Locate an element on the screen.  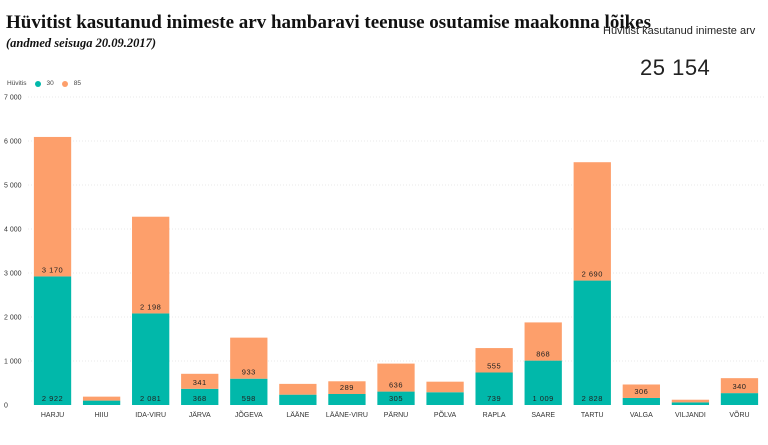
data-label-85: 868 is located at coordinates (543, 354).